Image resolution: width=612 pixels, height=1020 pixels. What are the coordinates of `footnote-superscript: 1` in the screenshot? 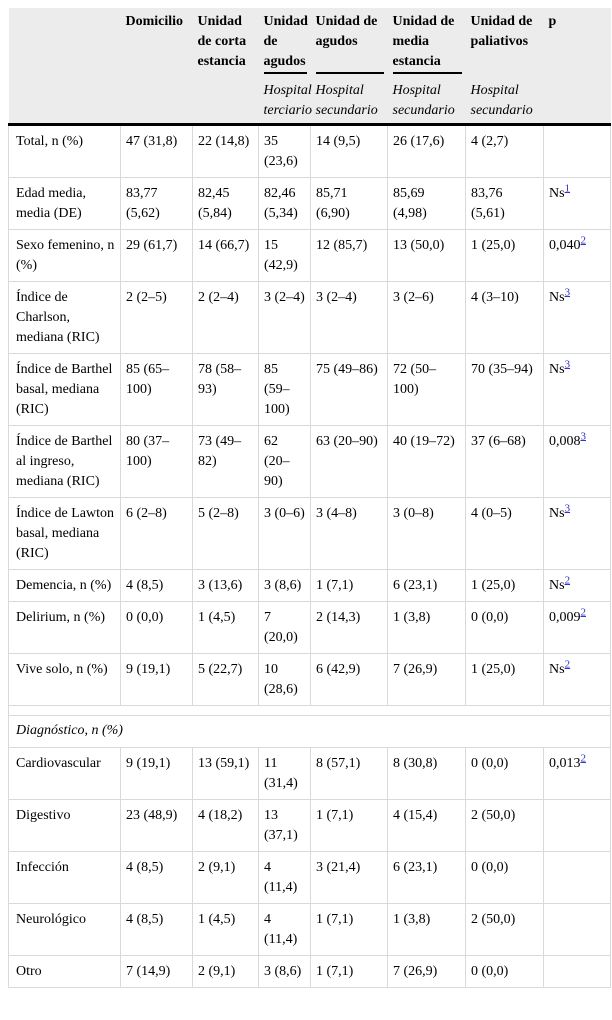 It's located at (568, 188).